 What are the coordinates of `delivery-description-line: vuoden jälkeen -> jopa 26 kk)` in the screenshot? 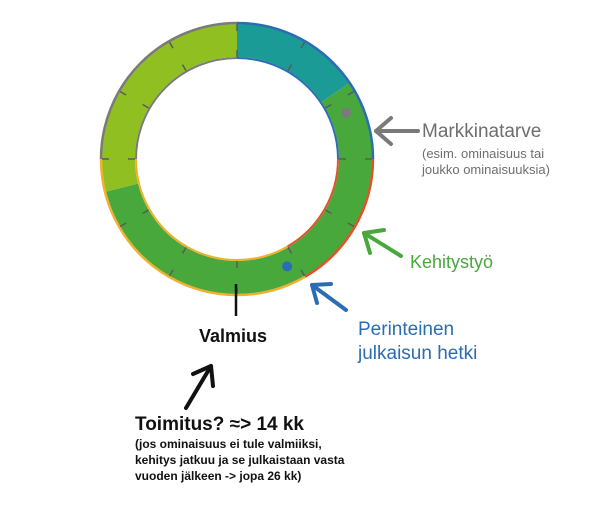 It's located at (218, 476).